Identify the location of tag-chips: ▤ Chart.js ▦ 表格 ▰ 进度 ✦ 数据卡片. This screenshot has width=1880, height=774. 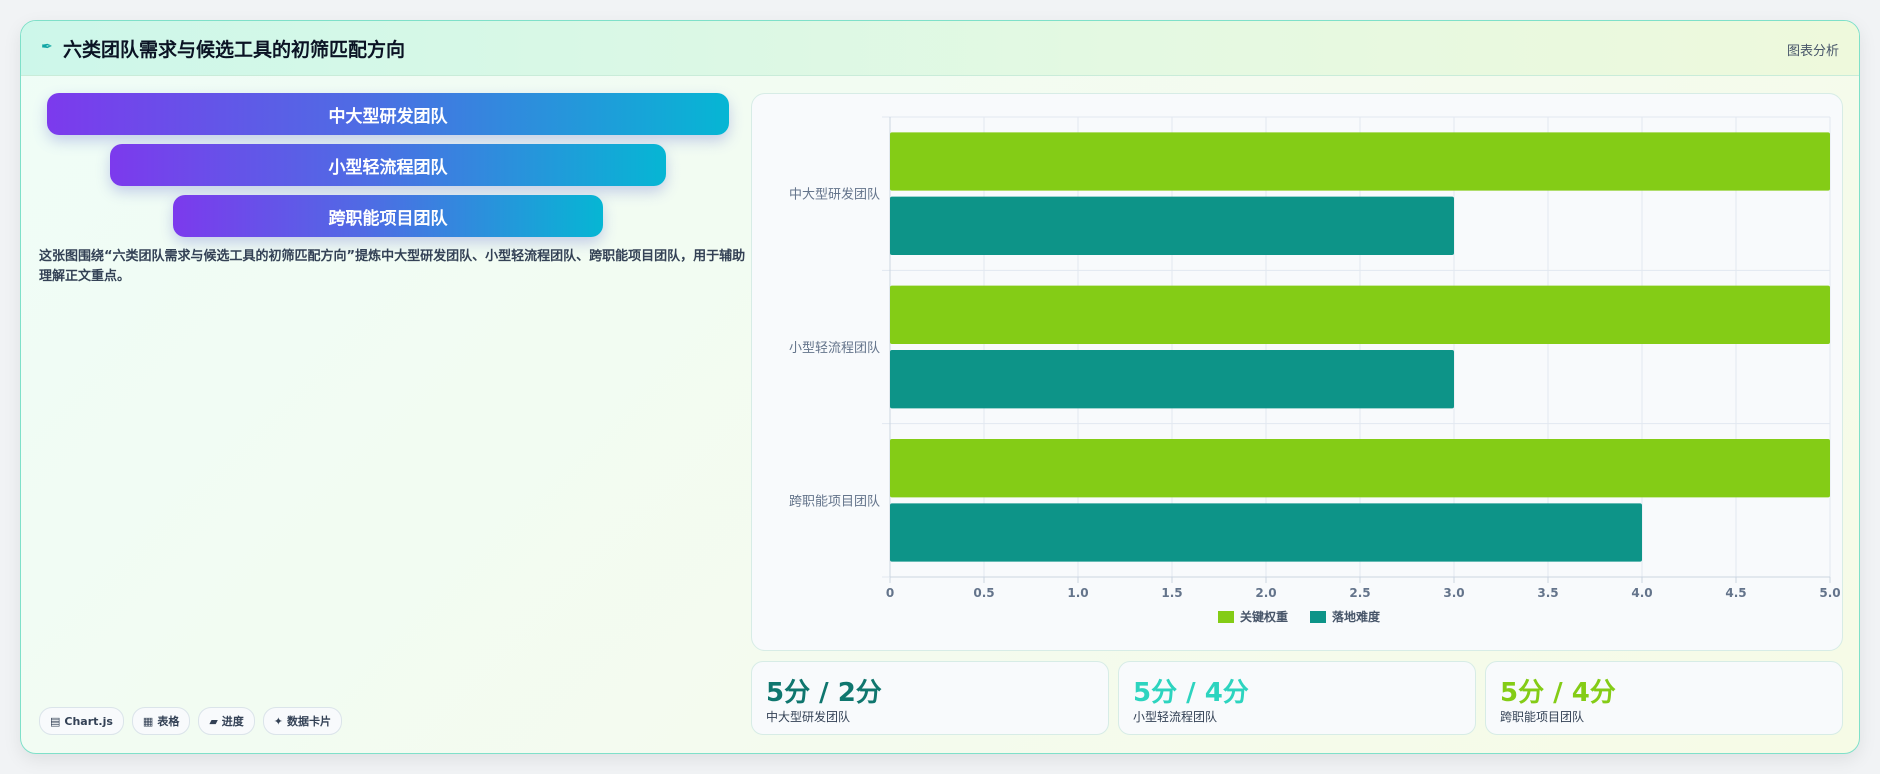
(191, 721).